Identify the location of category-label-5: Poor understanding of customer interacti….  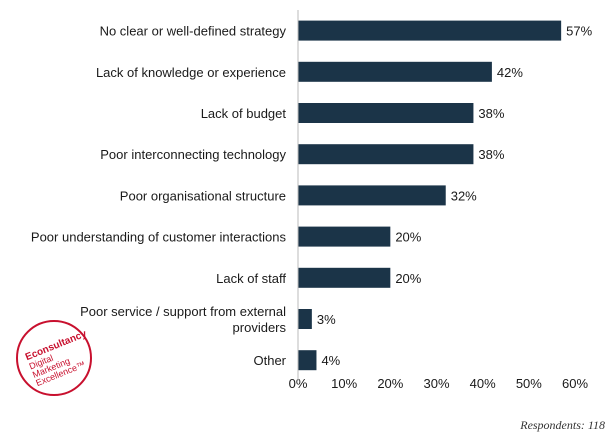
(159, 237).